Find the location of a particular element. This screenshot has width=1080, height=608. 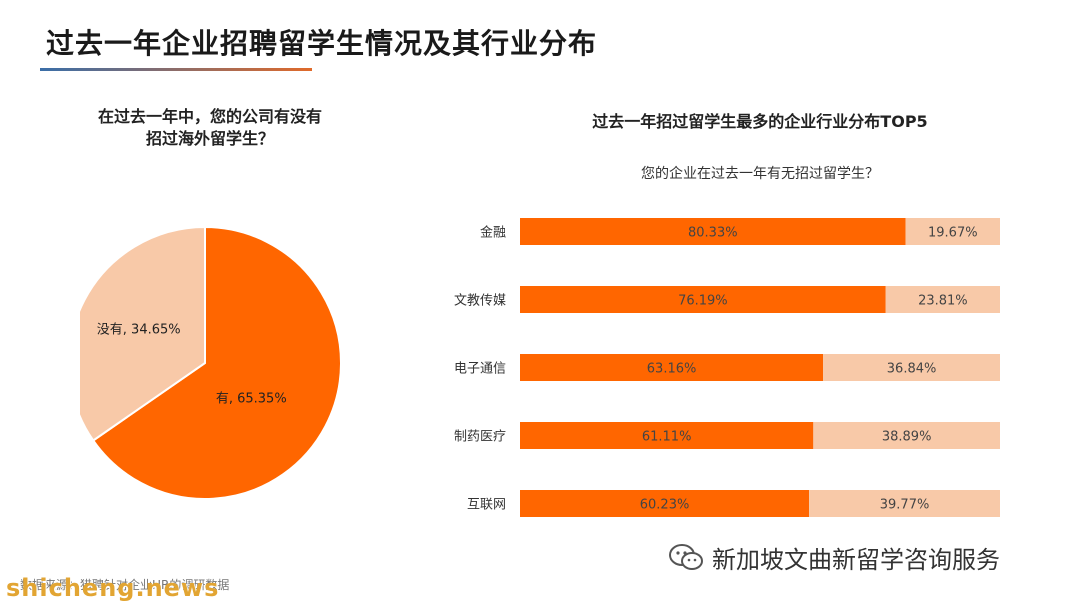

pie-chart-title-line2: 招过海外留学生？ is located at coordinates (209, 138).